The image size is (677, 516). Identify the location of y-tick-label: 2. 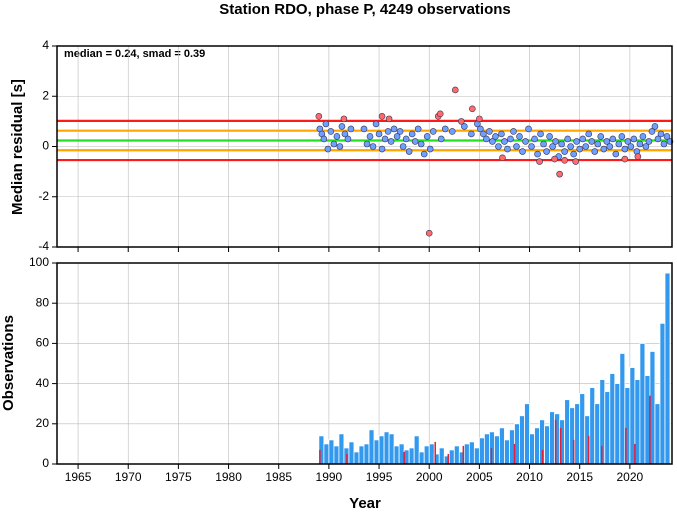
(45, 95).